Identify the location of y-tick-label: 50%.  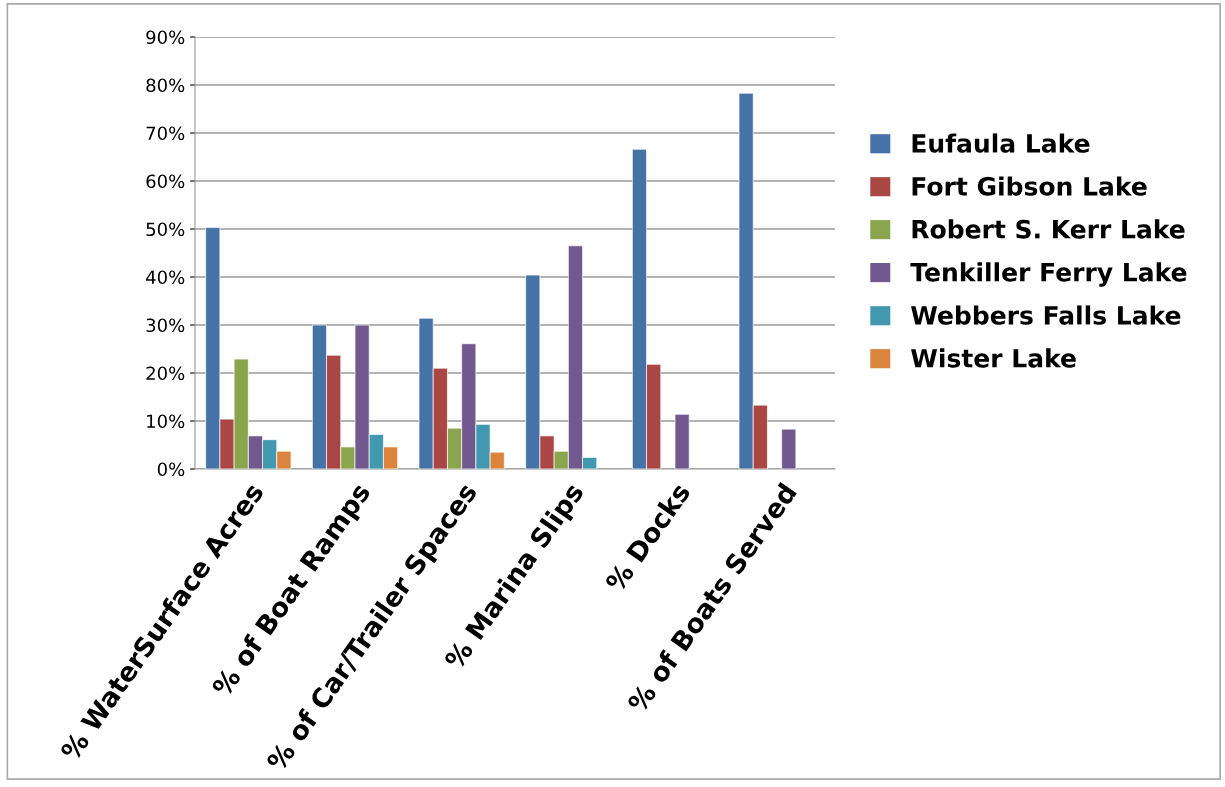
(165, 229).